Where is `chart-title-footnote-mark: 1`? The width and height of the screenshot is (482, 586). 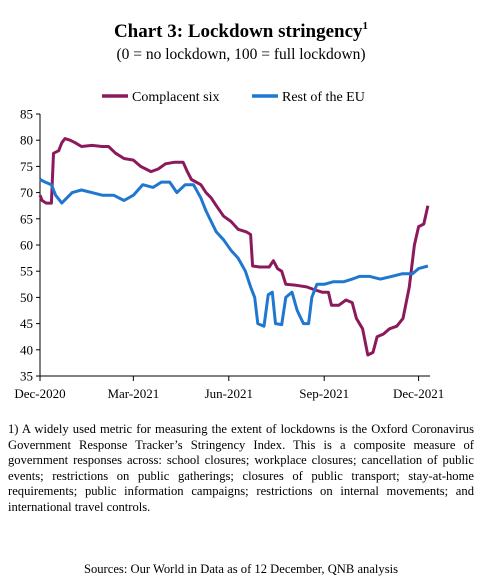
chart-title-footnote-mark: 1 is located at coordinates (365, 26).